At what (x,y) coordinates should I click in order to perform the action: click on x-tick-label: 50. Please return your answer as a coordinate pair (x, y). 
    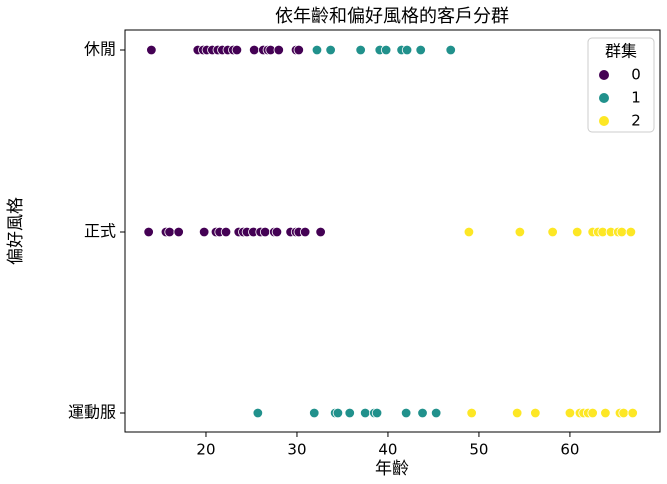
    Looking at the image, I should click on (478, 450).